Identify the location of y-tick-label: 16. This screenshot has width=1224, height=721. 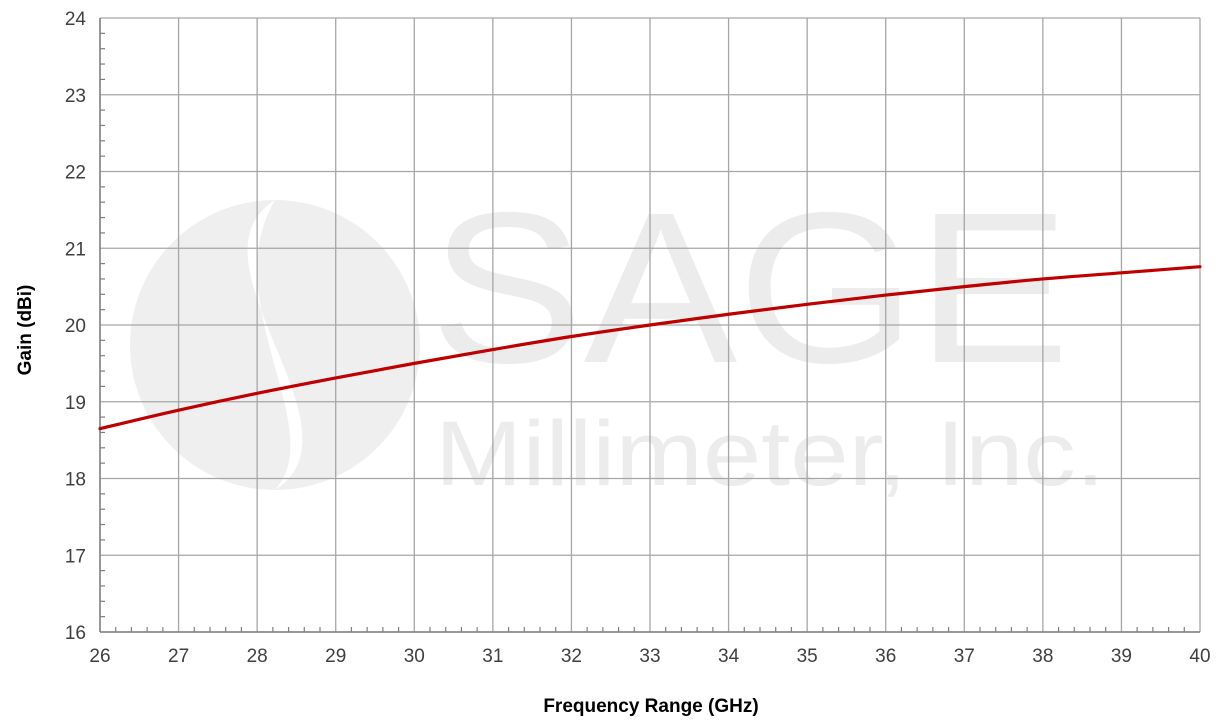
(75, 633).